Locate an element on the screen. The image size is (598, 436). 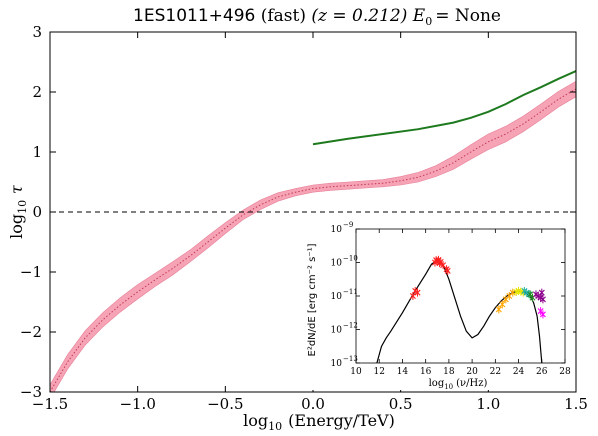
x-axis-label-log: log is located at coordinates (255, 420).